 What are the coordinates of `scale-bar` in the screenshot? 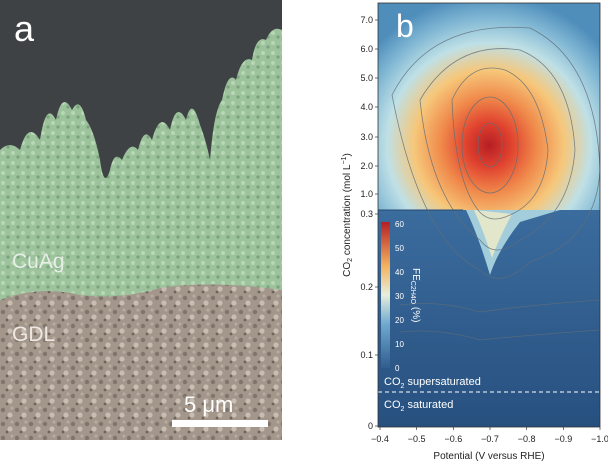 It's located at (220, 423).